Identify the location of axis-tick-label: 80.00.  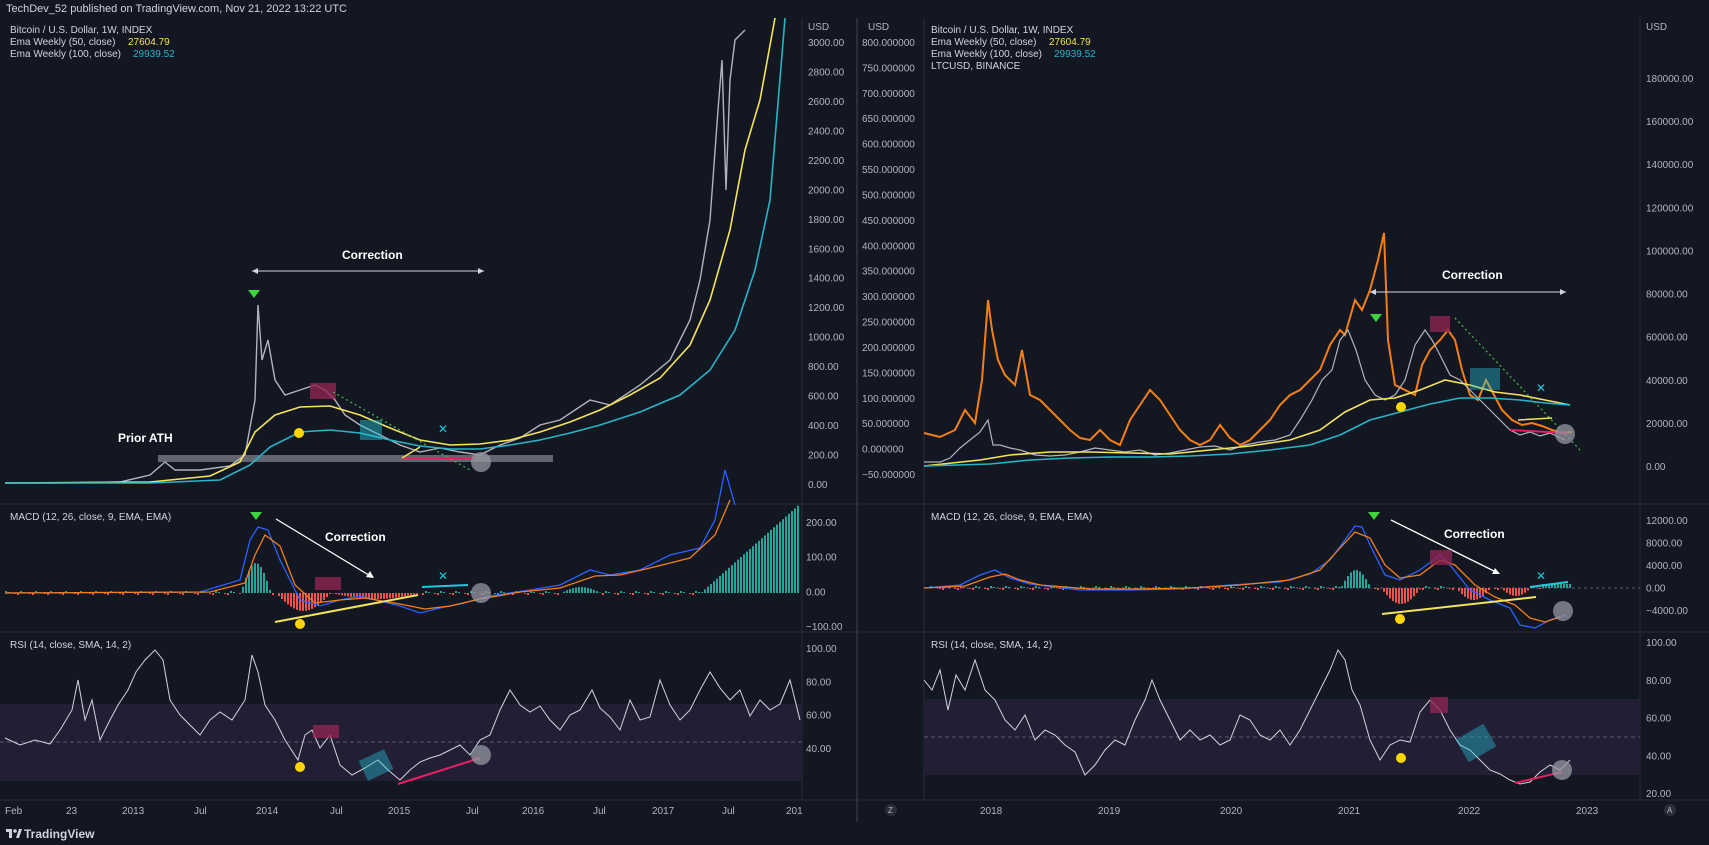
(1658, 681).